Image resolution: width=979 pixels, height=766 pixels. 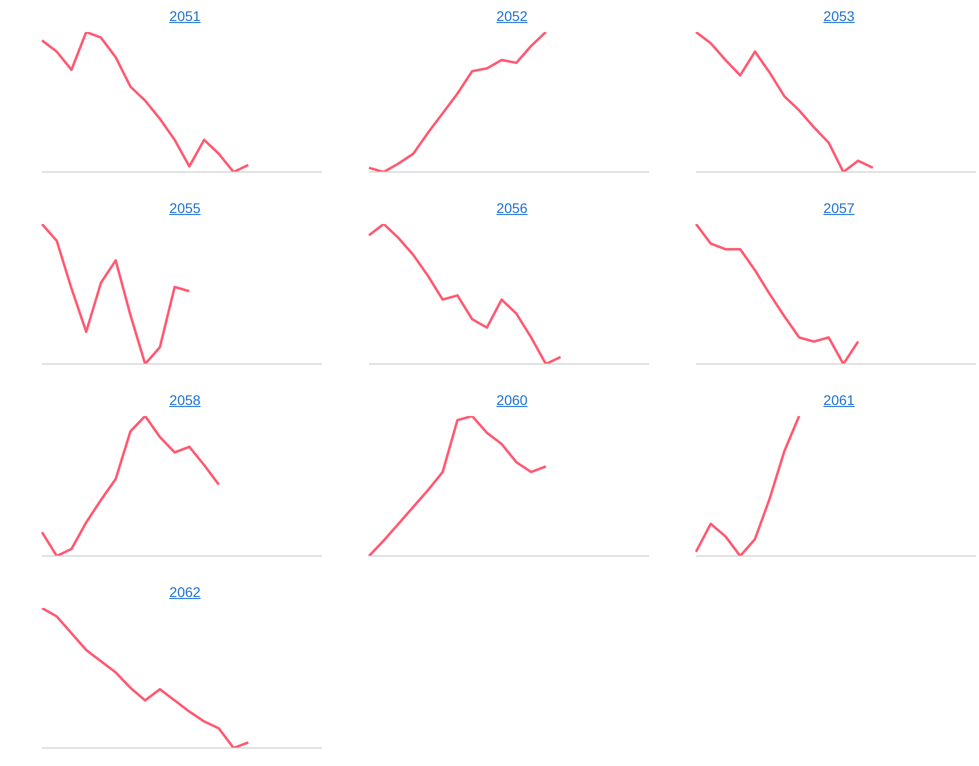 What do you see at coordinates (185, 401) in the screenshot?
I see `chart-title: 2058` at bounding box center [185, 401].